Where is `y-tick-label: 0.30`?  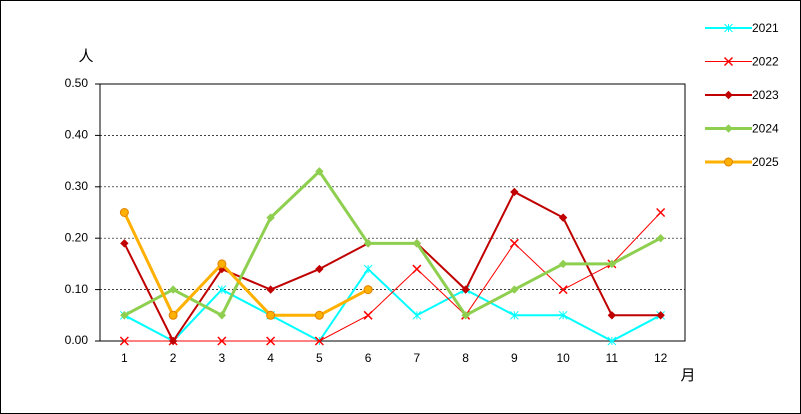 y-tick-label: 0.30 is located at coordinates (77, 186).